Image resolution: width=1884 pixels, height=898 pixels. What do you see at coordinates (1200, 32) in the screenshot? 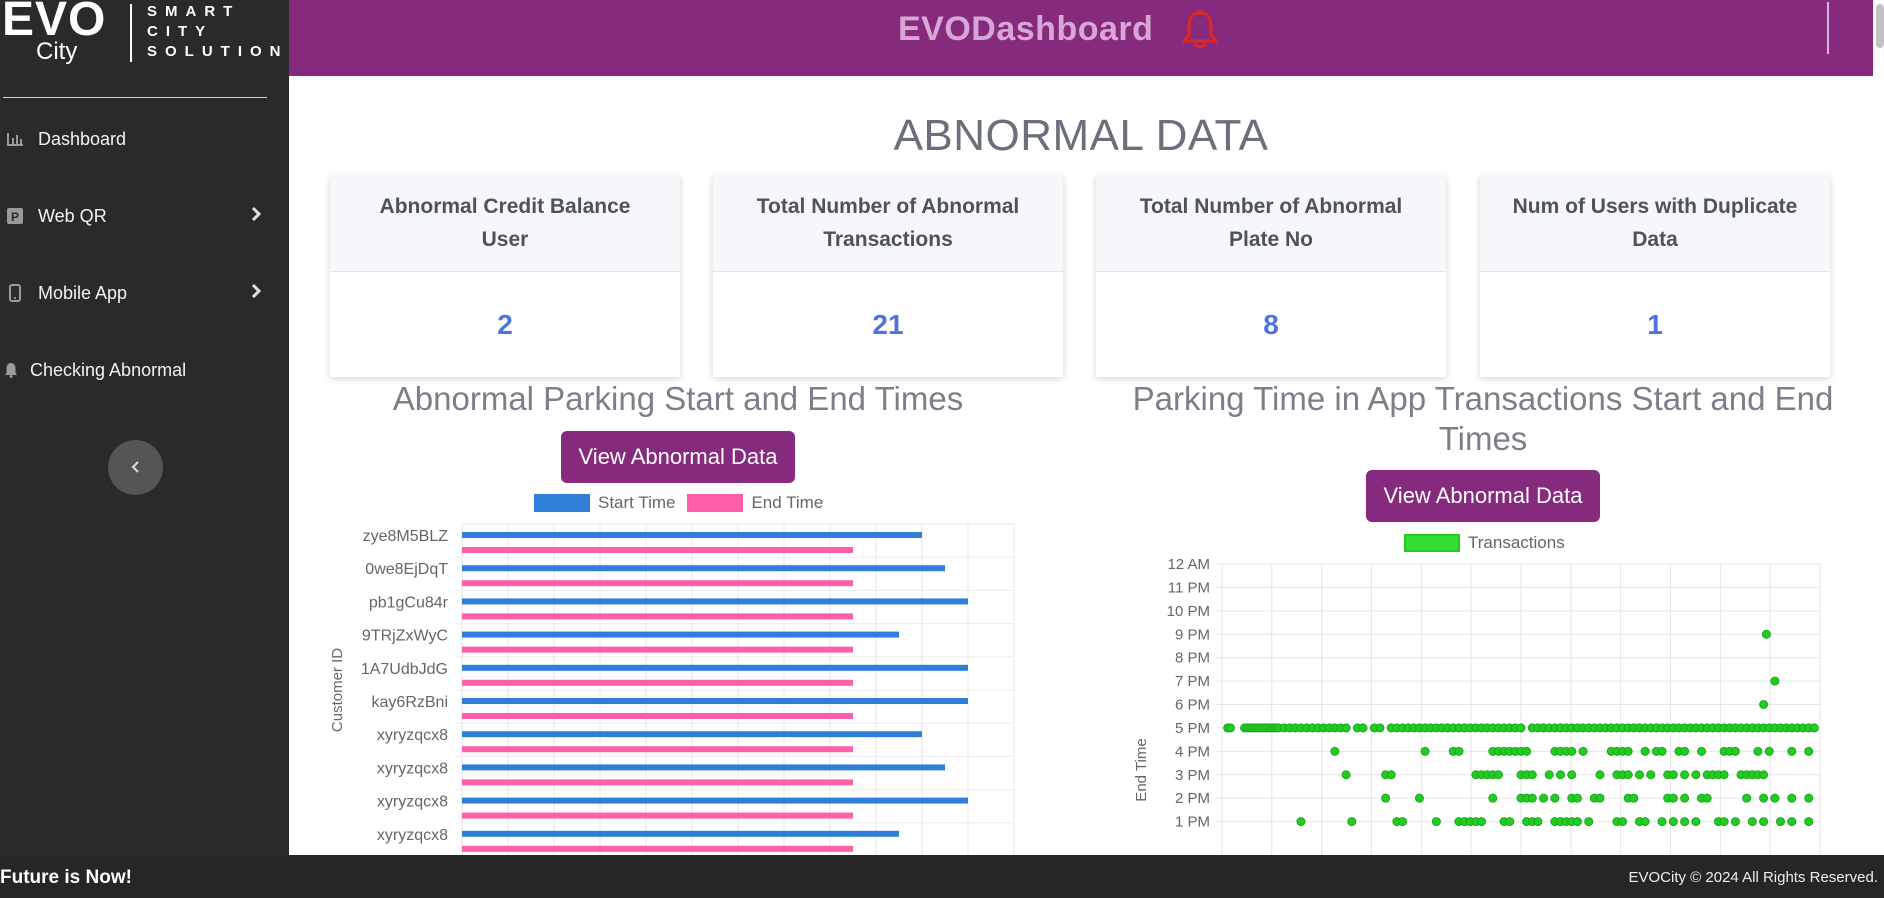
I see `bell-icon` at bounding box center [1200, 32].